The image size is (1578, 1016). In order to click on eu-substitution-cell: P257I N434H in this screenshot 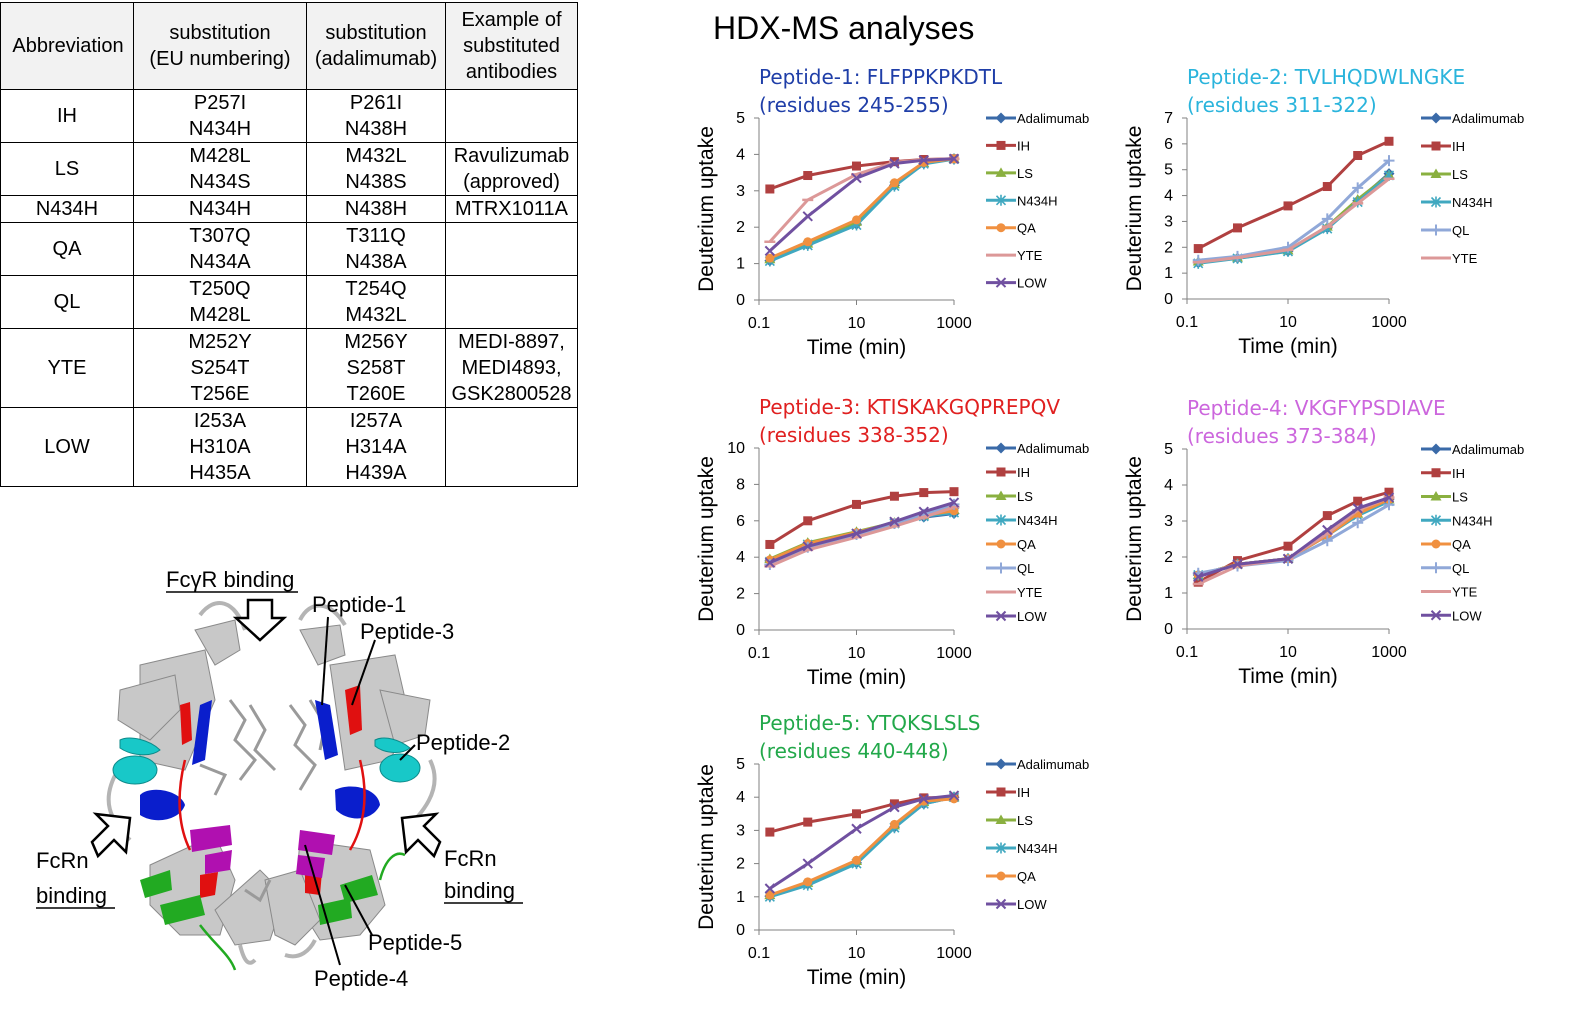, I will do `click(220, 116)`.